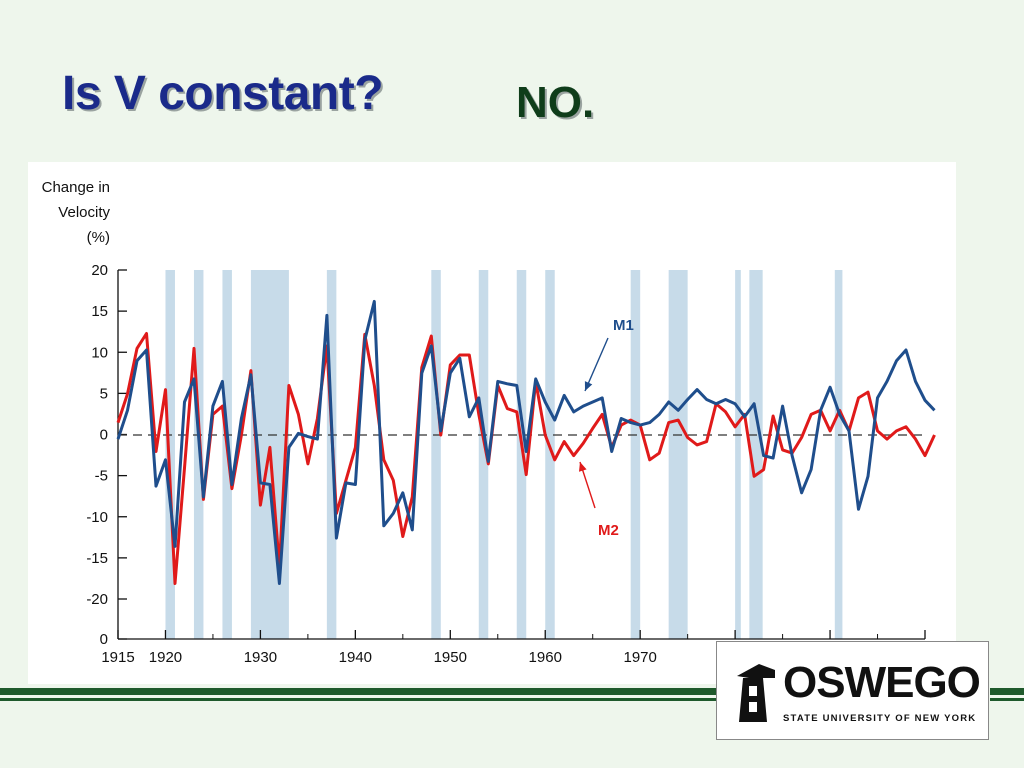 This screenshot has height=768, width=1024. I want to click on logo-wordmark: OSWEGO, so click(882, 682).